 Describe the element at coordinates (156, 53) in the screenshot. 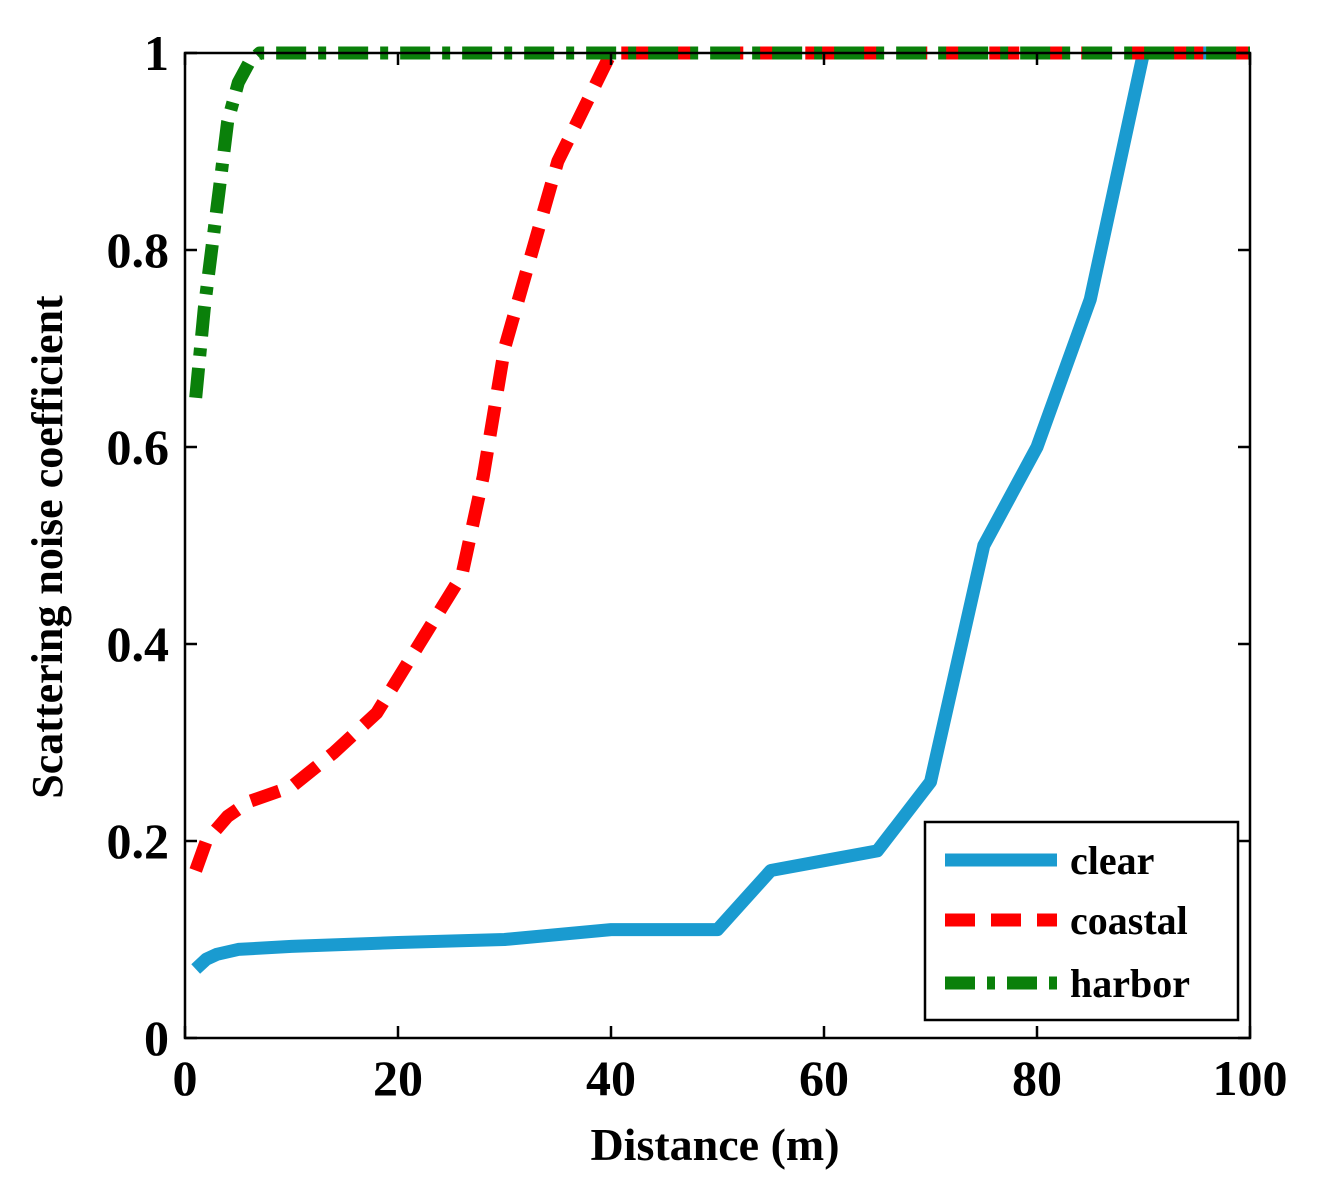

I see `y-tick-label: 1` at that location.